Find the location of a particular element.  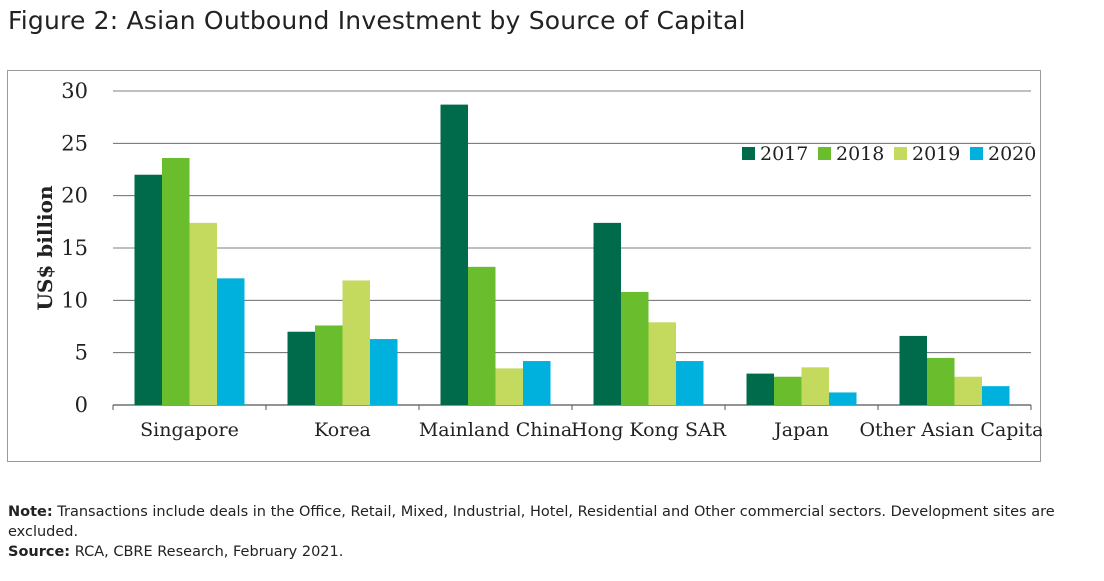

legend-swatch-2020 is located at coordinates (976, 153).